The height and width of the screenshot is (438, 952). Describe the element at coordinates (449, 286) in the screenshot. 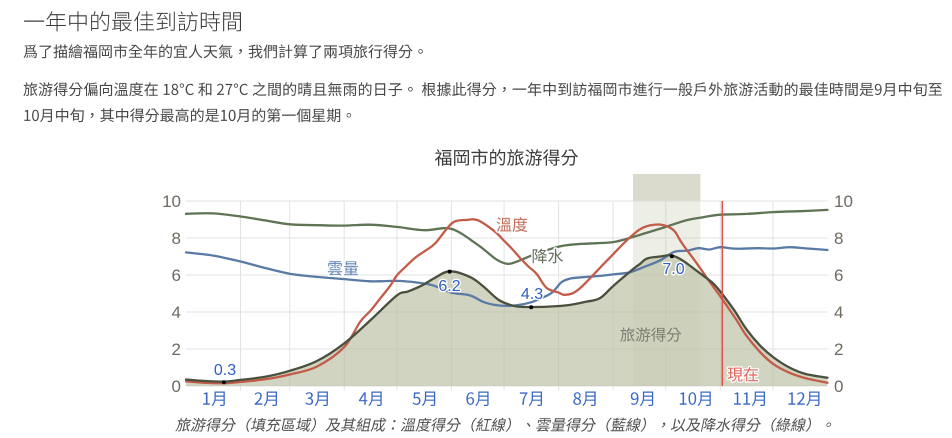

I see `svg-text: 6.2` at that location.